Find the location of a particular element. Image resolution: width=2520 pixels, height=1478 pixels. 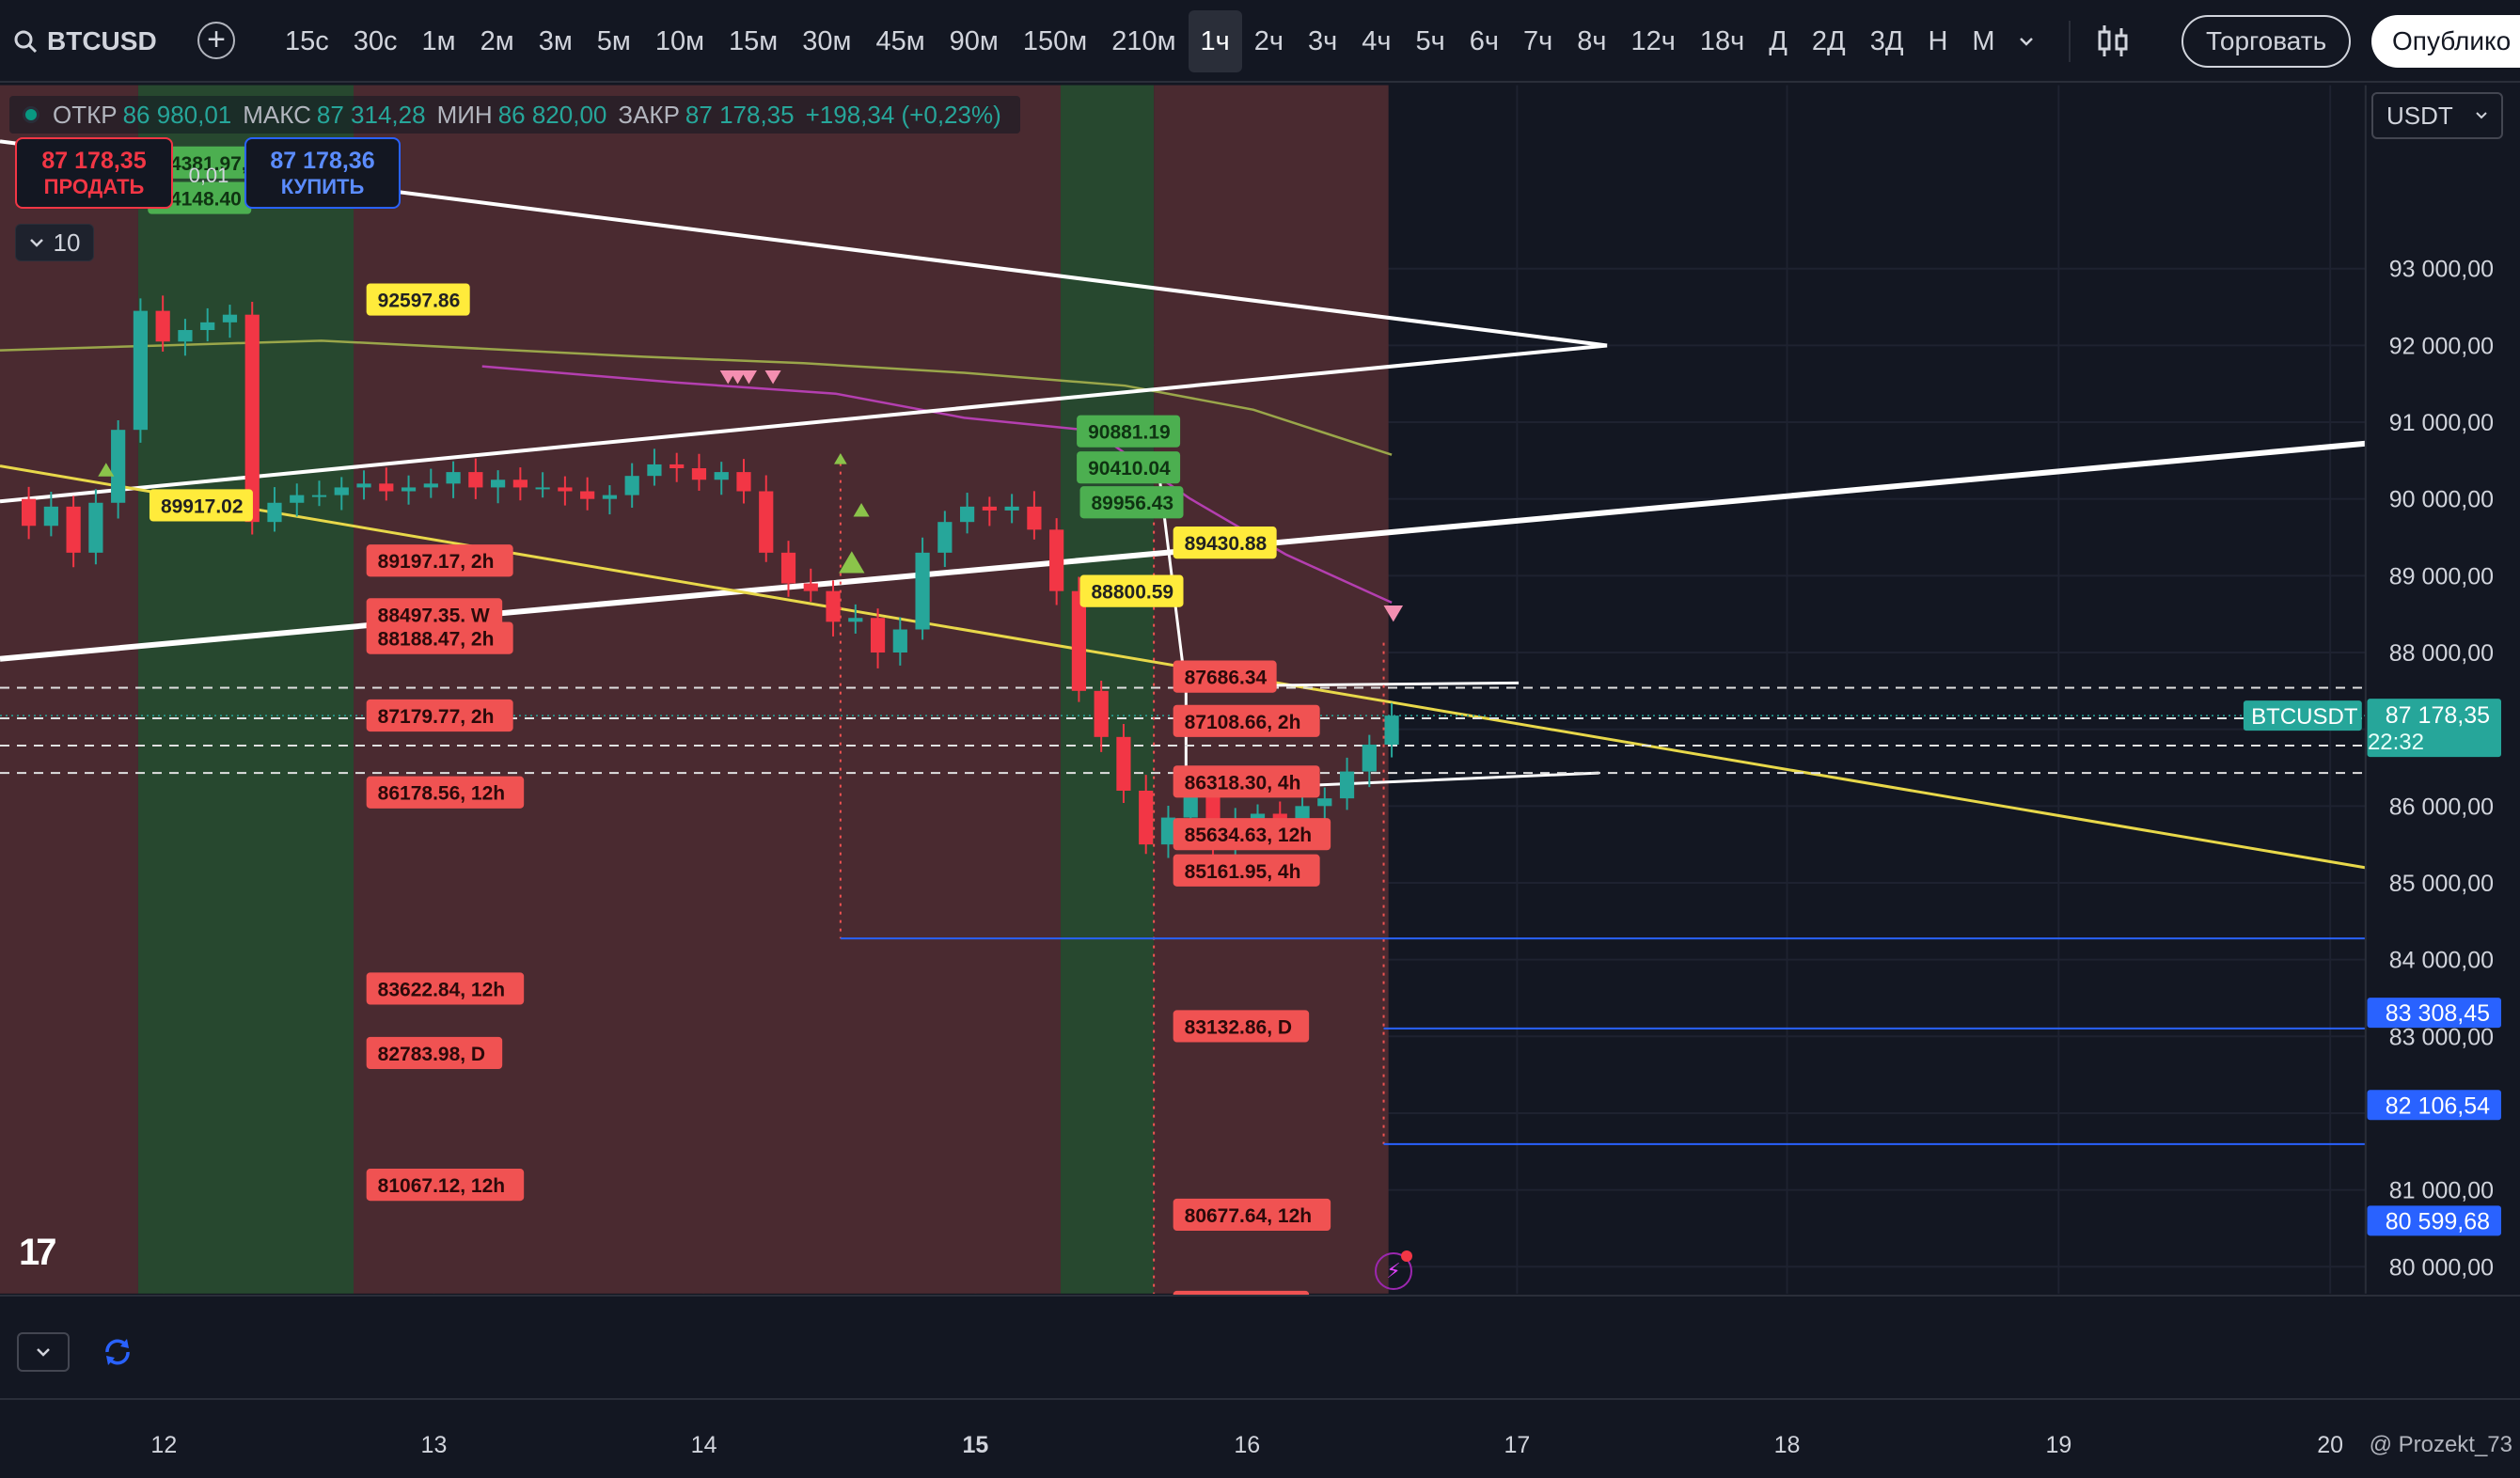

interval-26: Н is located at coordinates (1938, 40).